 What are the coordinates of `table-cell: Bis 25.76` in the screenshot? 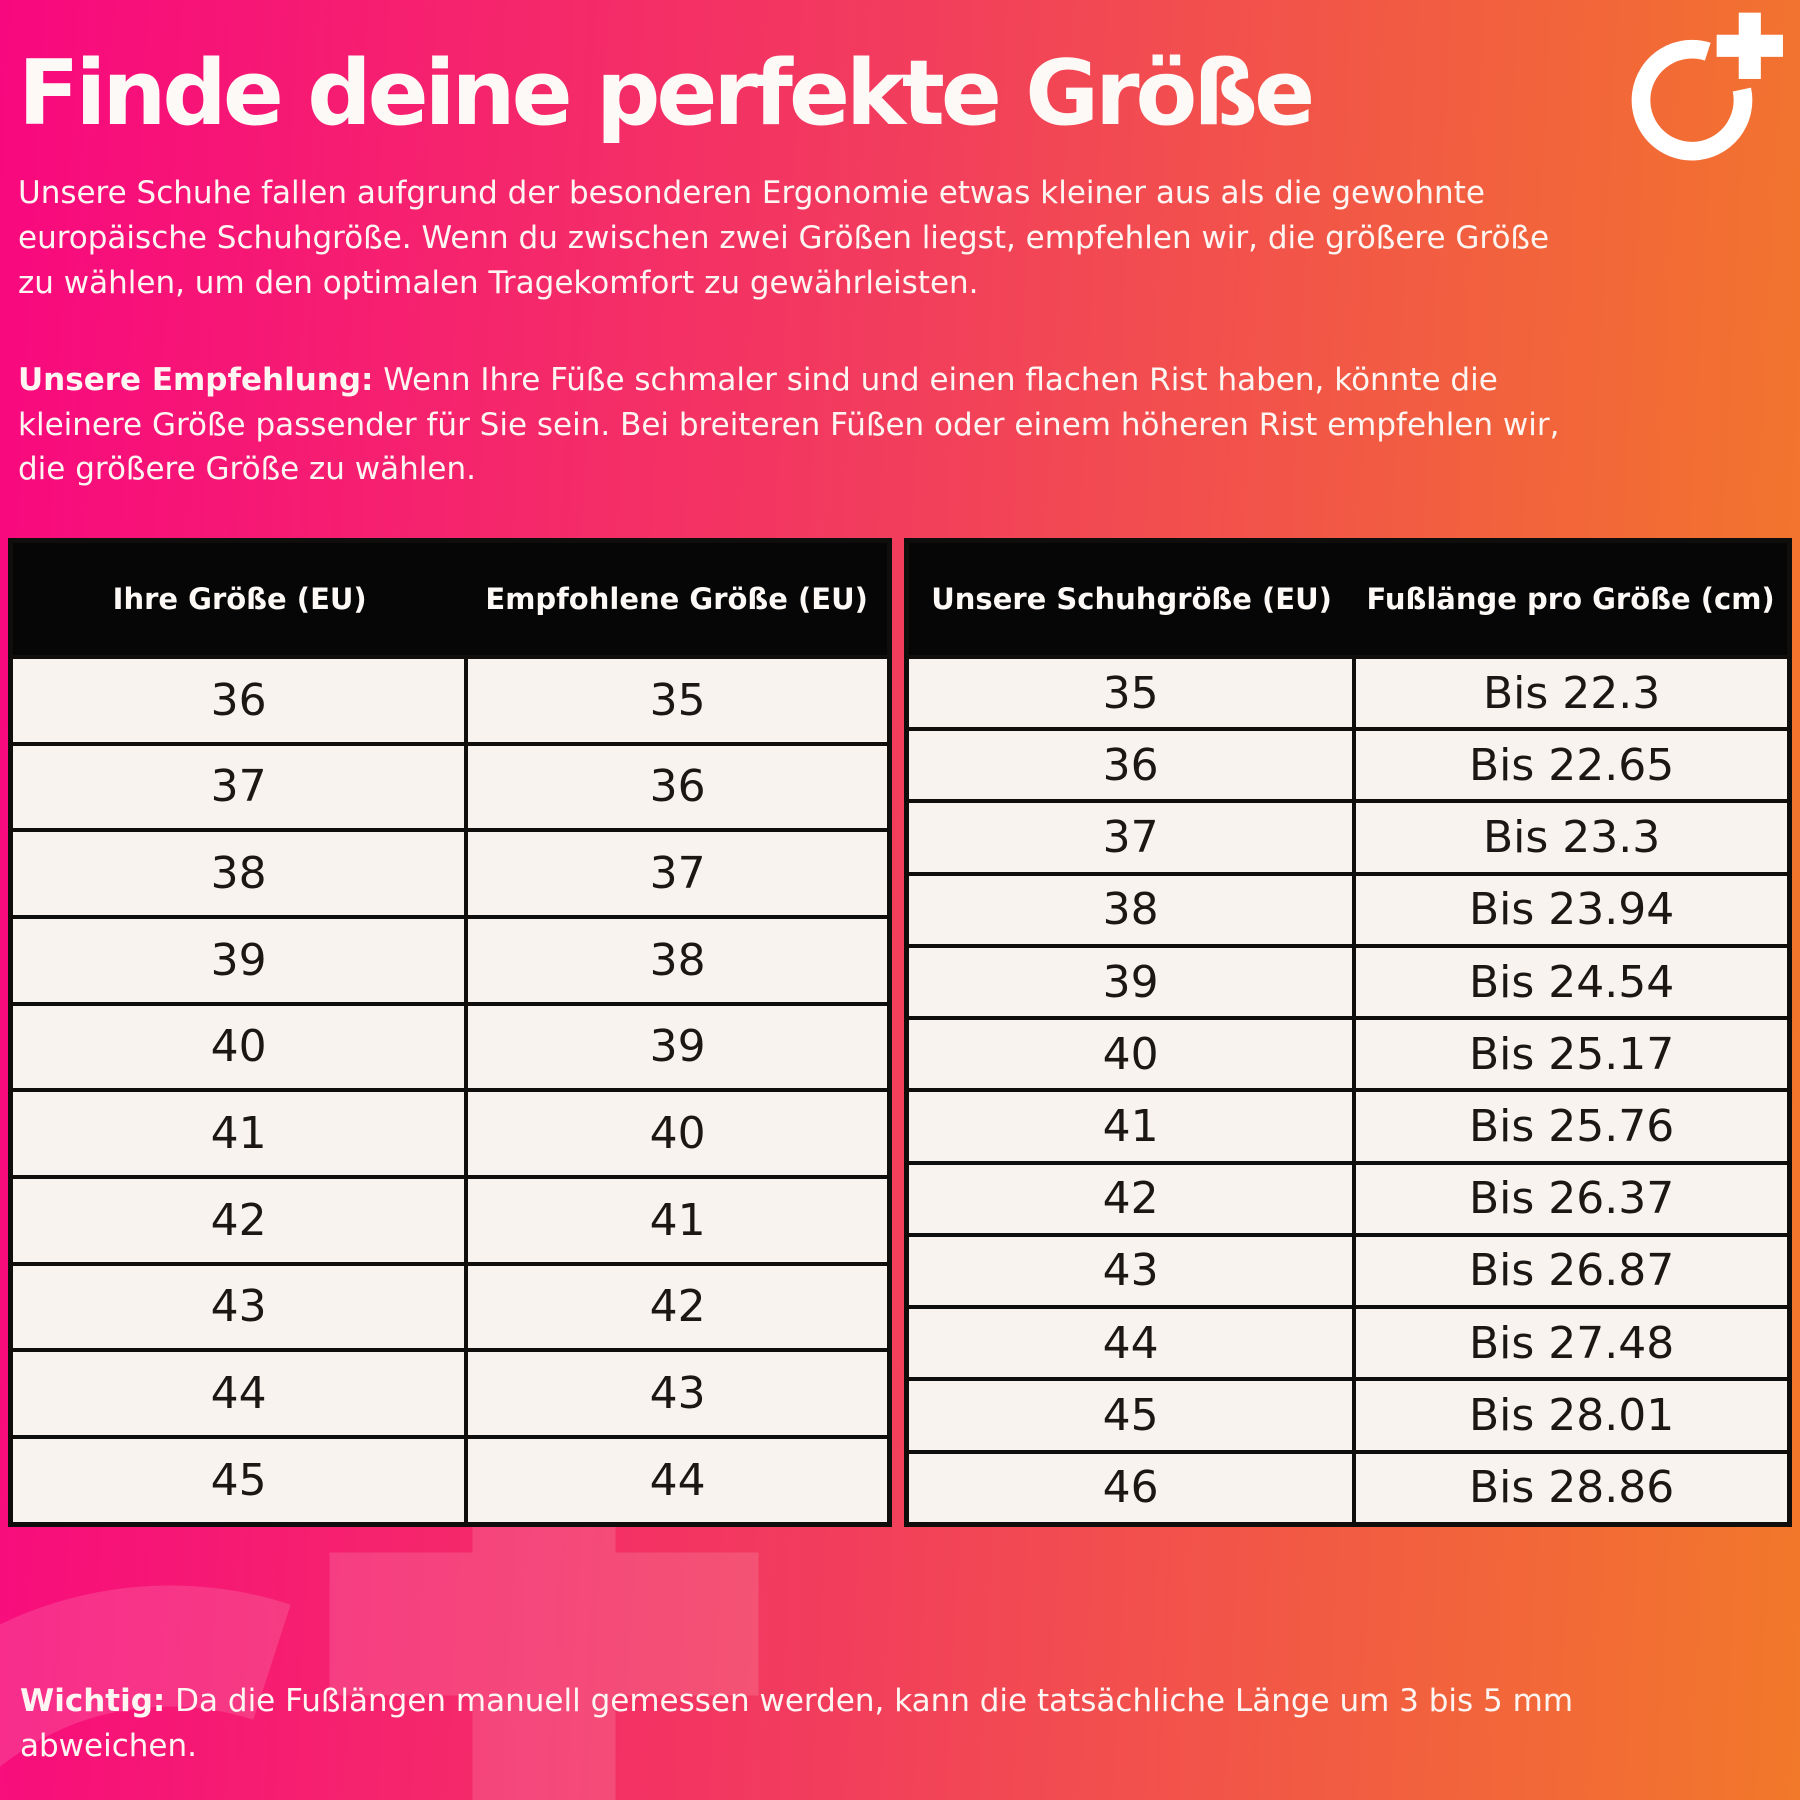 It's located at (1572, 1126).